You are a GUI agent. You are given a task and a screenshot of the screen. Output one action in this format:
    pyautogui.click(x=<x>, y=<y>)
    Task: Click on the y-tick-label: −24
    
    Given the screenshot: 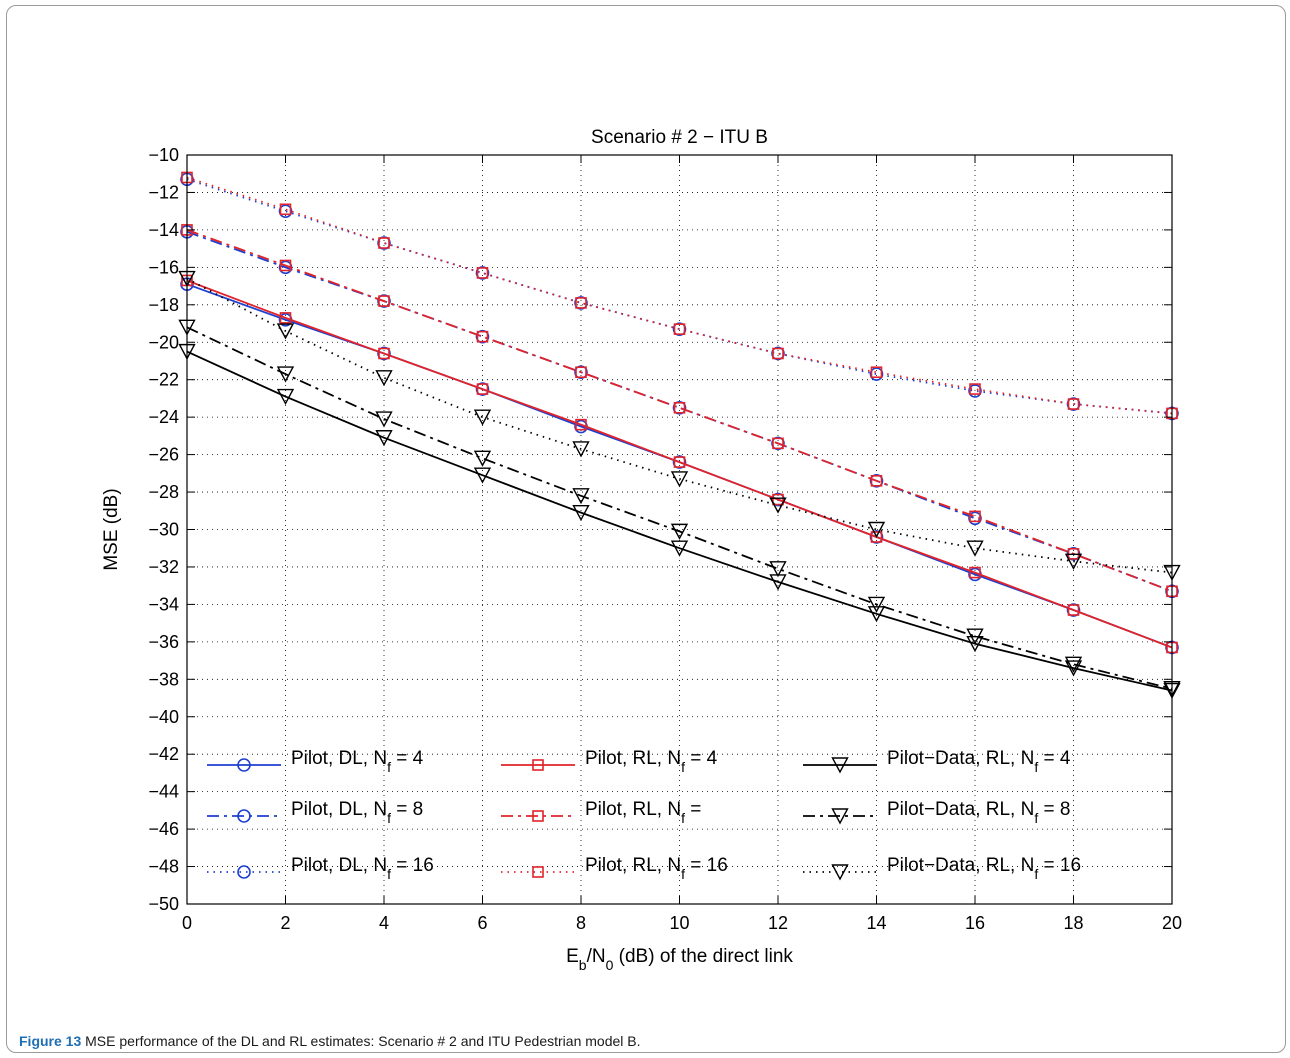 What is the action you would take?
    pyautogui.click(x=163, y=417)
    